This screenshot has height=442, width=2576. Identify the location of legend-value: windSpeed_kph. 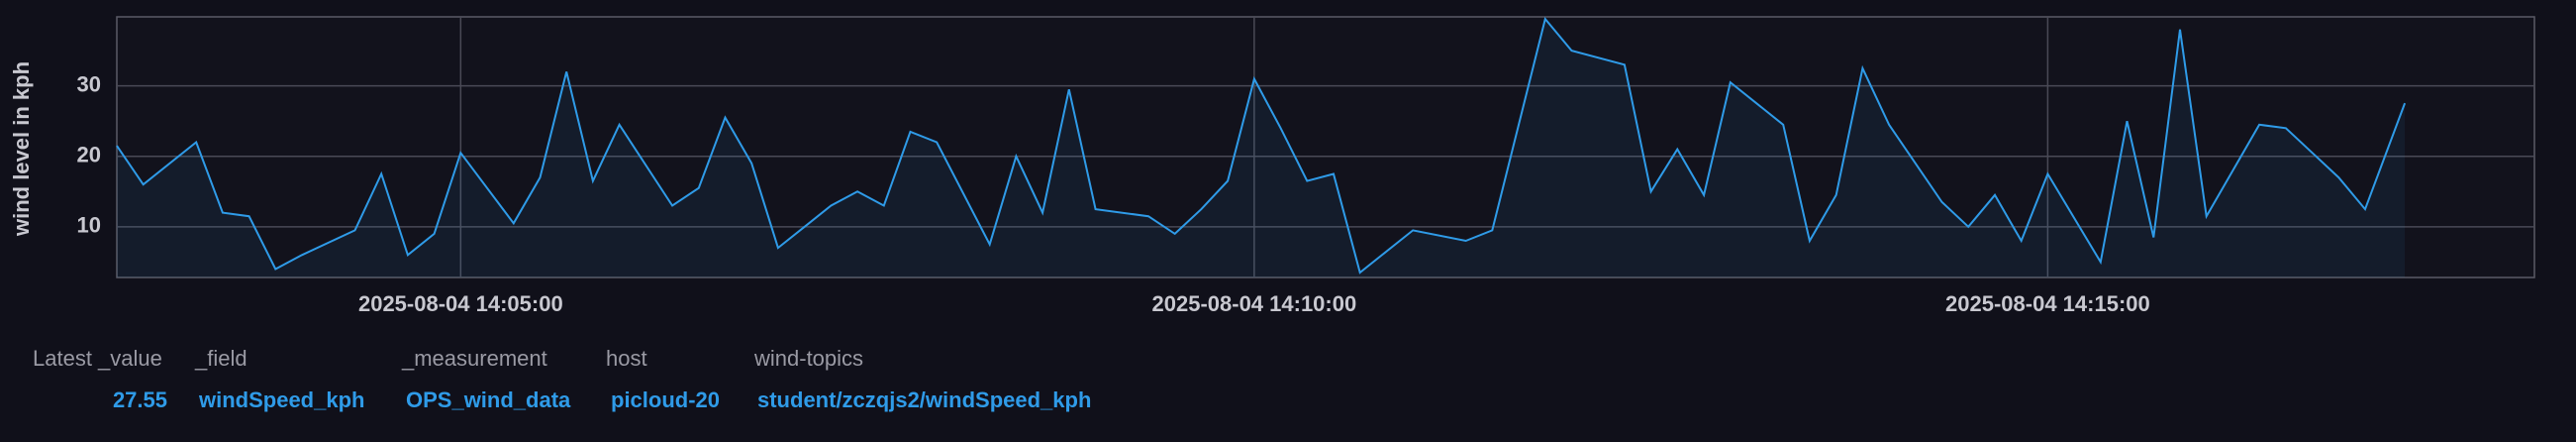
(281, 399).